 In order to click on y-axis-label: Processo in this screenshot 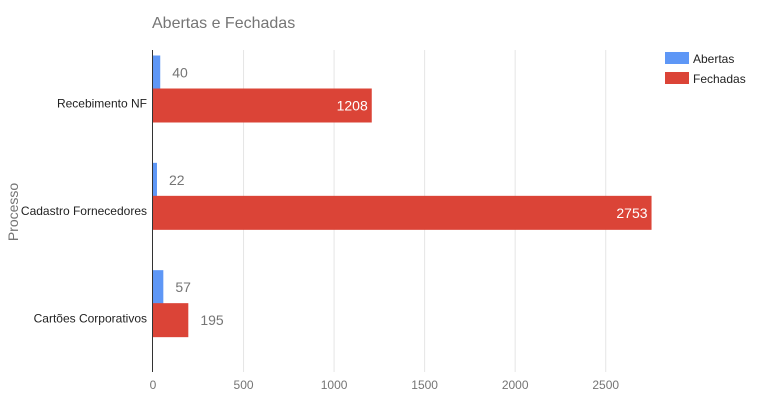, I will do `click(13, 212)`.